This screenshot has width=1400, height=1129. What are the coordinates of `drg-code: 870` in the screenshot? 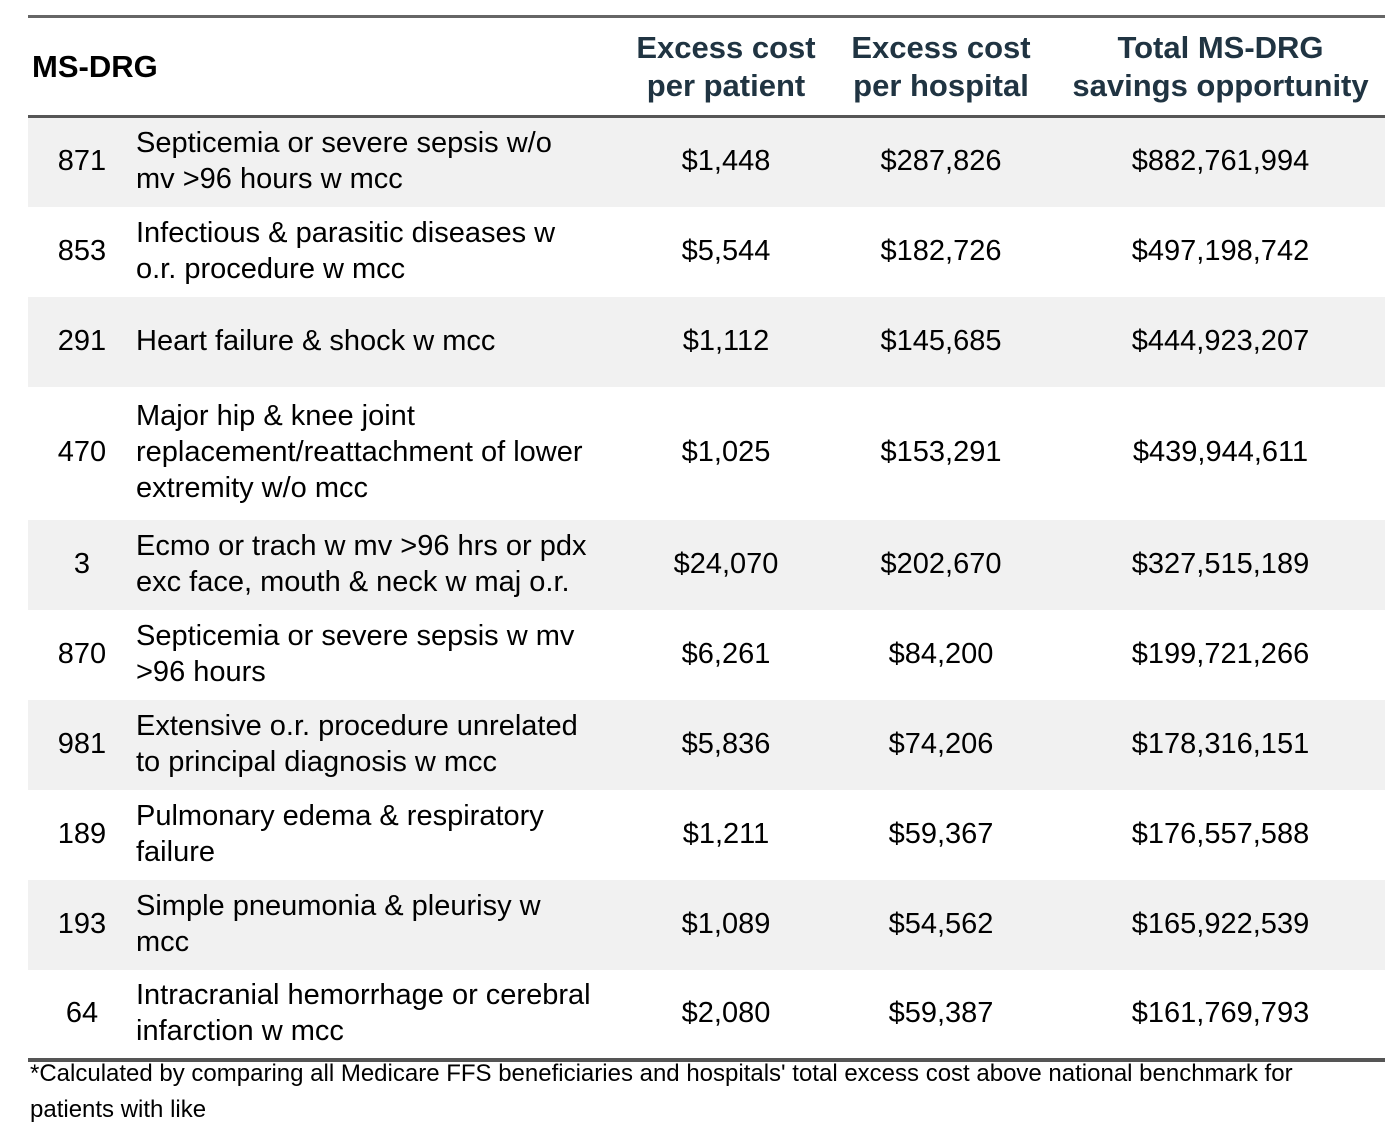 It's located at (82, 653).